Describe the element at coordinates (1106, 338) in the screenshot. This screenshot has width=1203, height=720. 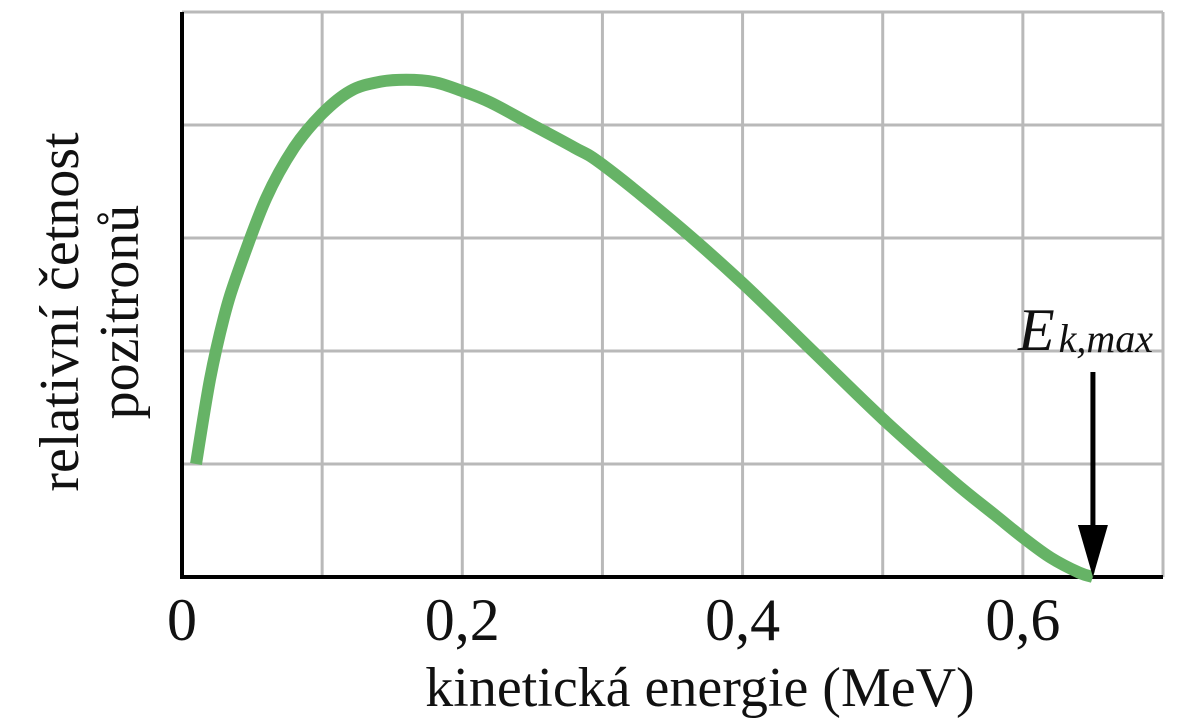
I see `annotation-subscript: k,max` at that location.